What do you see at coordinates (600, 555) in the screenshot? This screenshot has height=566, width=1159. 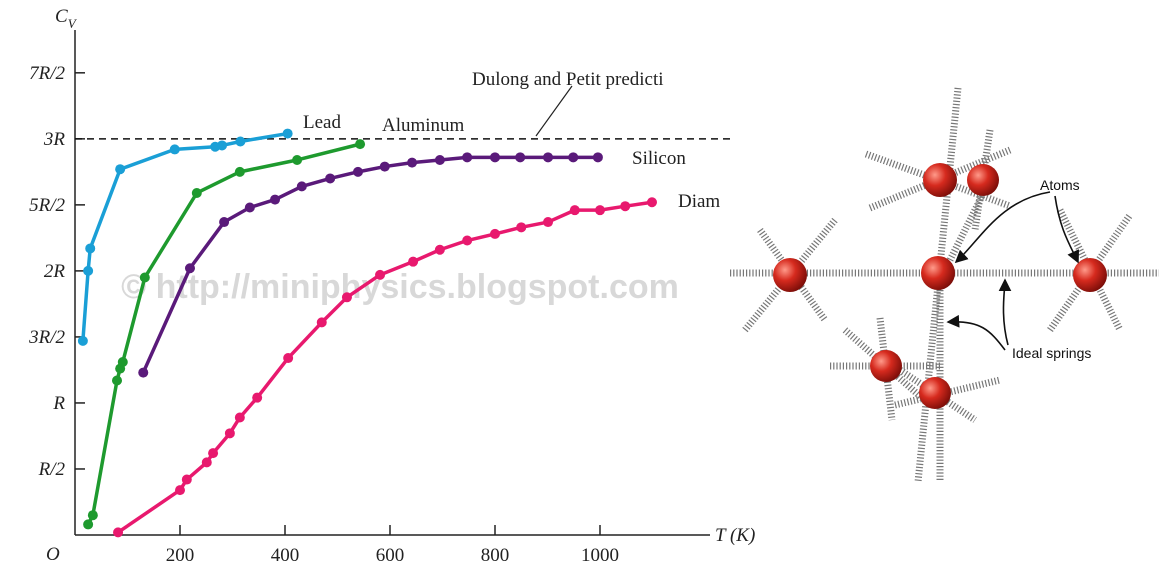 I see `x-tick-label: 1000` at bounding box center [600, 555].